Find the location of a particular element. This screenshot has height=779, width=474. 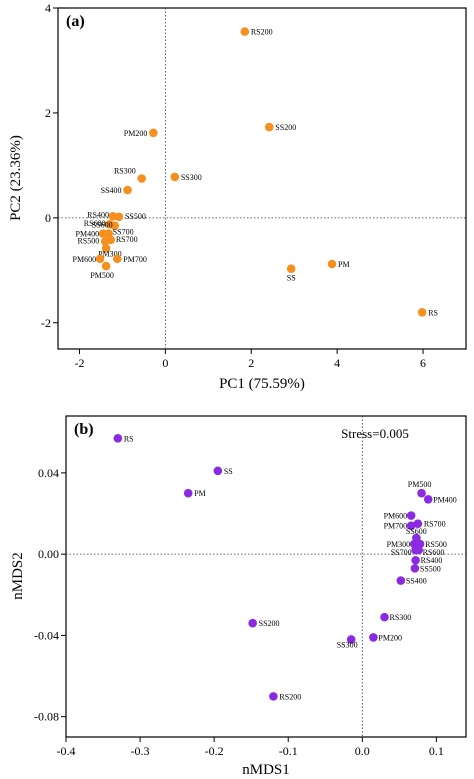

x-axis-label: nMDS1 is located at coordinates (266, 770).